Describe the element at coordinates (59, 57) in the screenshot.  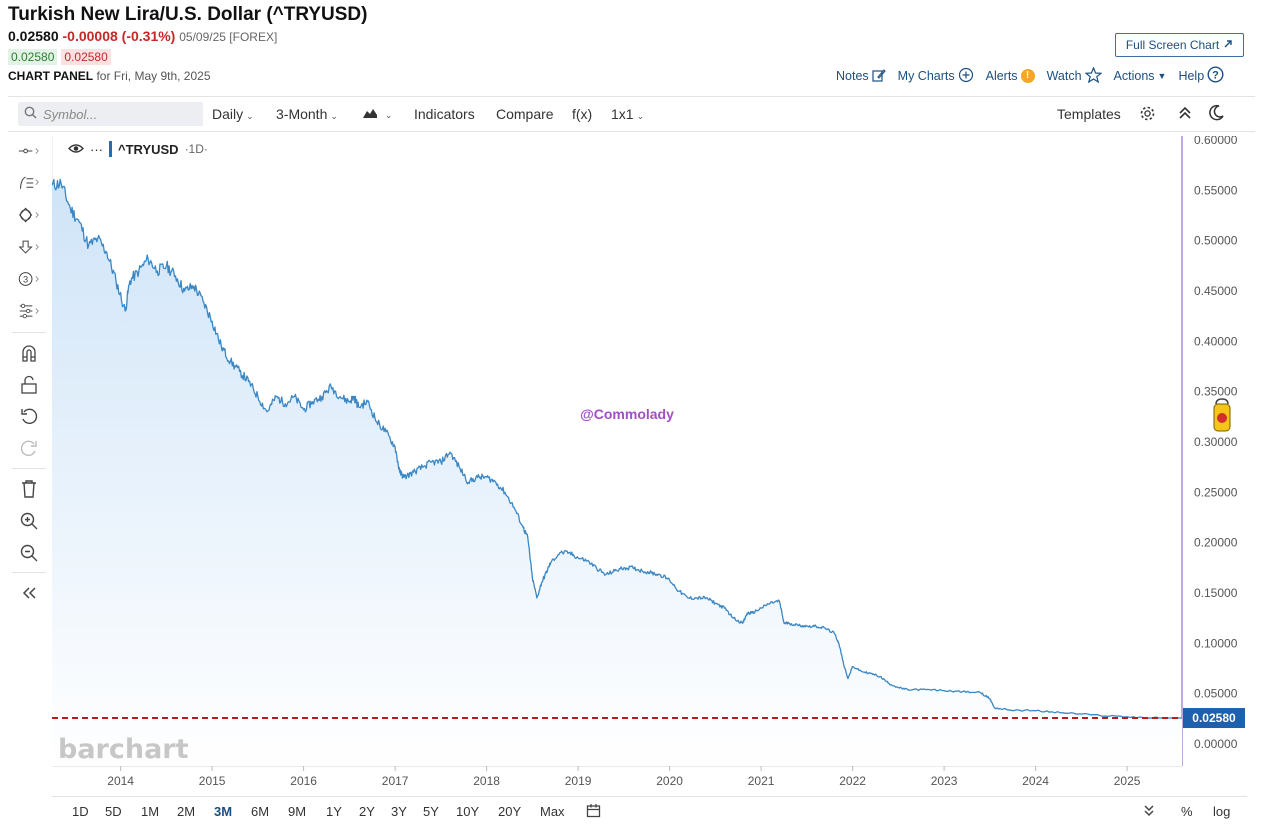
I see `bid-ask: 0.02580 0.02580` at that location.